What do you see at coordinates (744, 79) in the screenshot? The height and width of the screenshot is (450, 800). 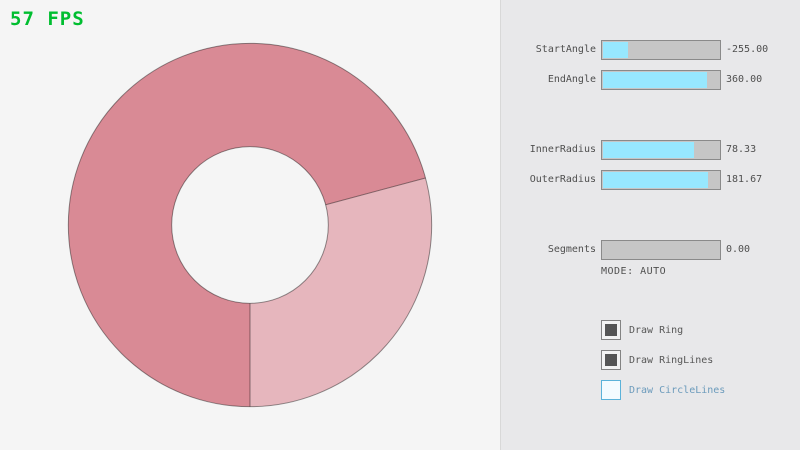 I see `endangle-value: 360.00` at bounding box center [744, 79].